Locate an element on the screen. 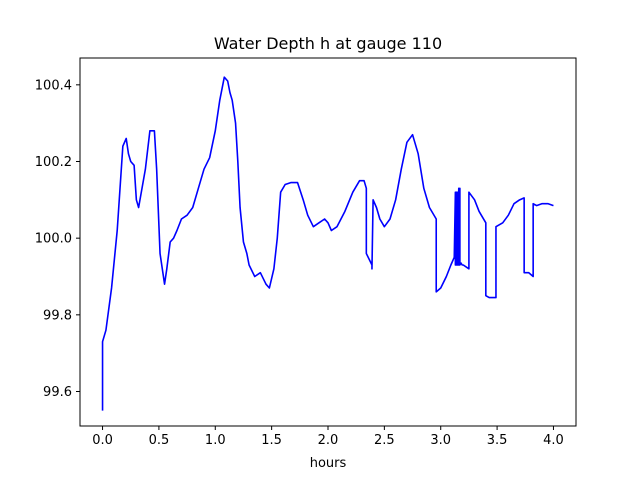 The width and height of the screenshot is (640, 480). chart-title: Water Depth h at gauge 110 is located at coordinates (328, 43).